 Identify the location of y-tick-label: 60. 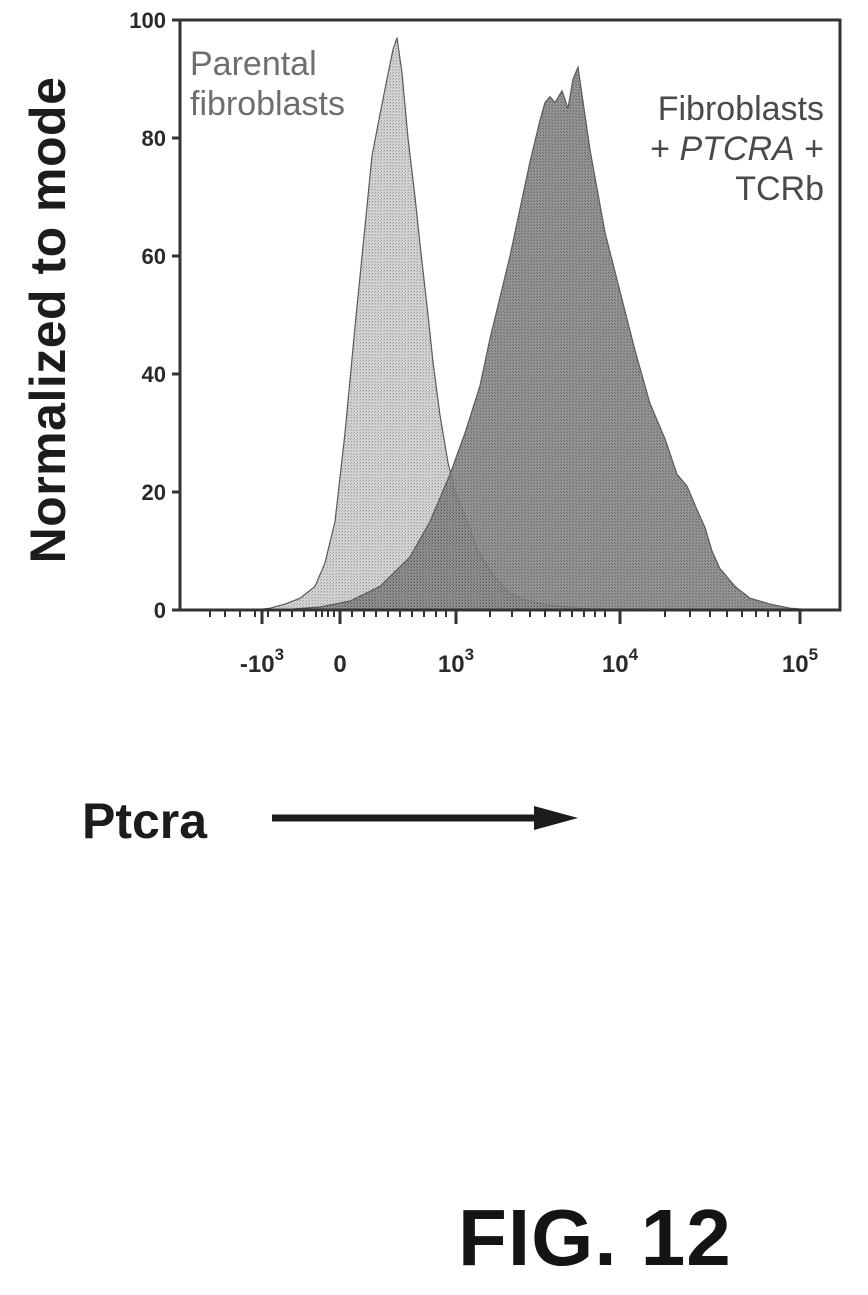
(154, 256).